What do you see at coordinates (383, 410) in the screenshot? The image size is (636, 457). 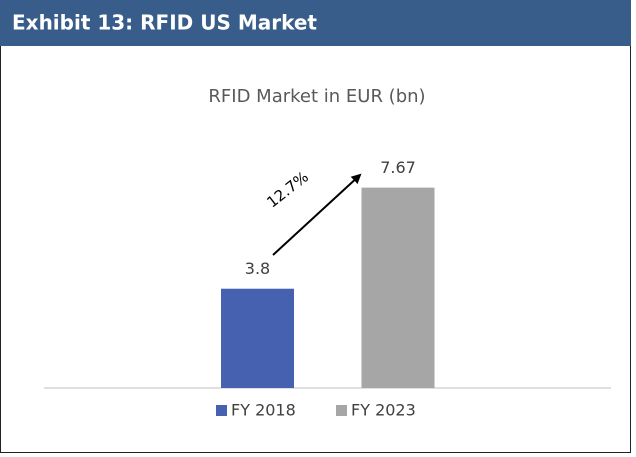 I see `legend-label: FY 2023` at bounding box center [383, 410].